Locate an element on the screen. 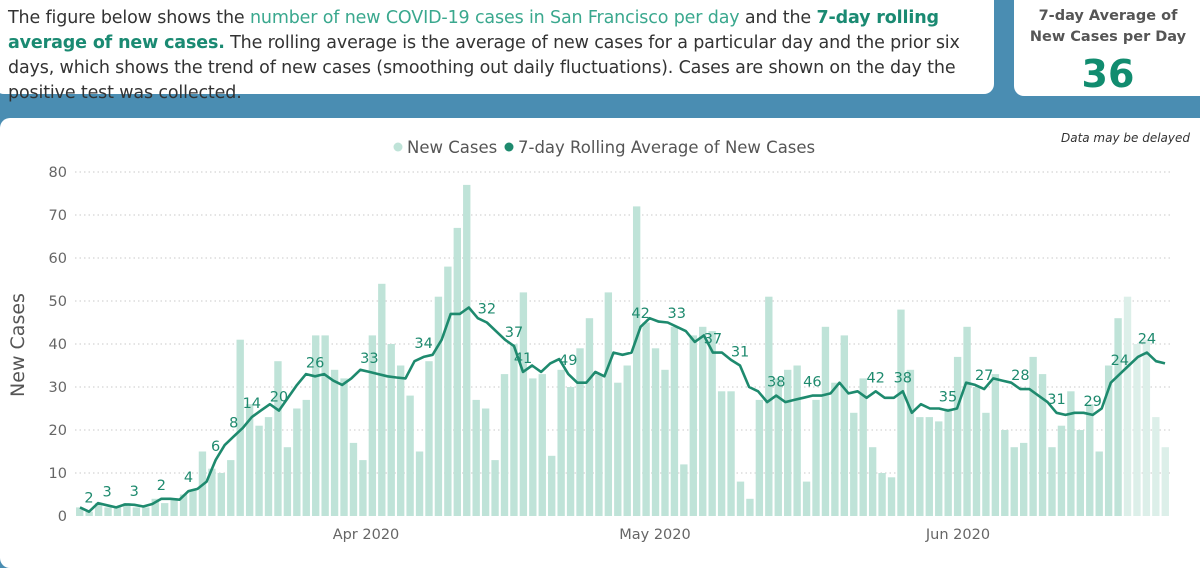 The width and height of the screenshot is (1200, 568). legend-rolling-average-swatch is located at coordinates (509, 147).